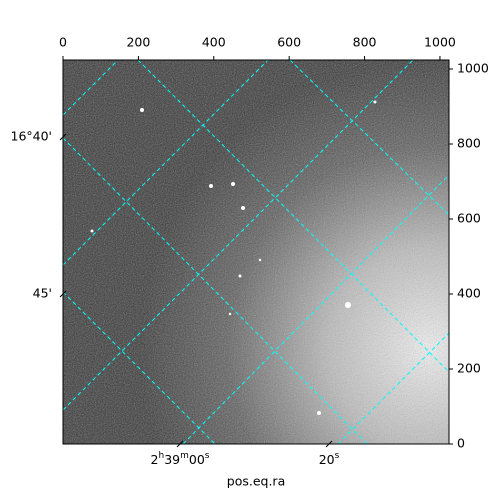 This screenshot has width=500, height=504. Describe the element at coordinates (138, 42) in the screenshot. I see `x-tick-label: 200` at that location.